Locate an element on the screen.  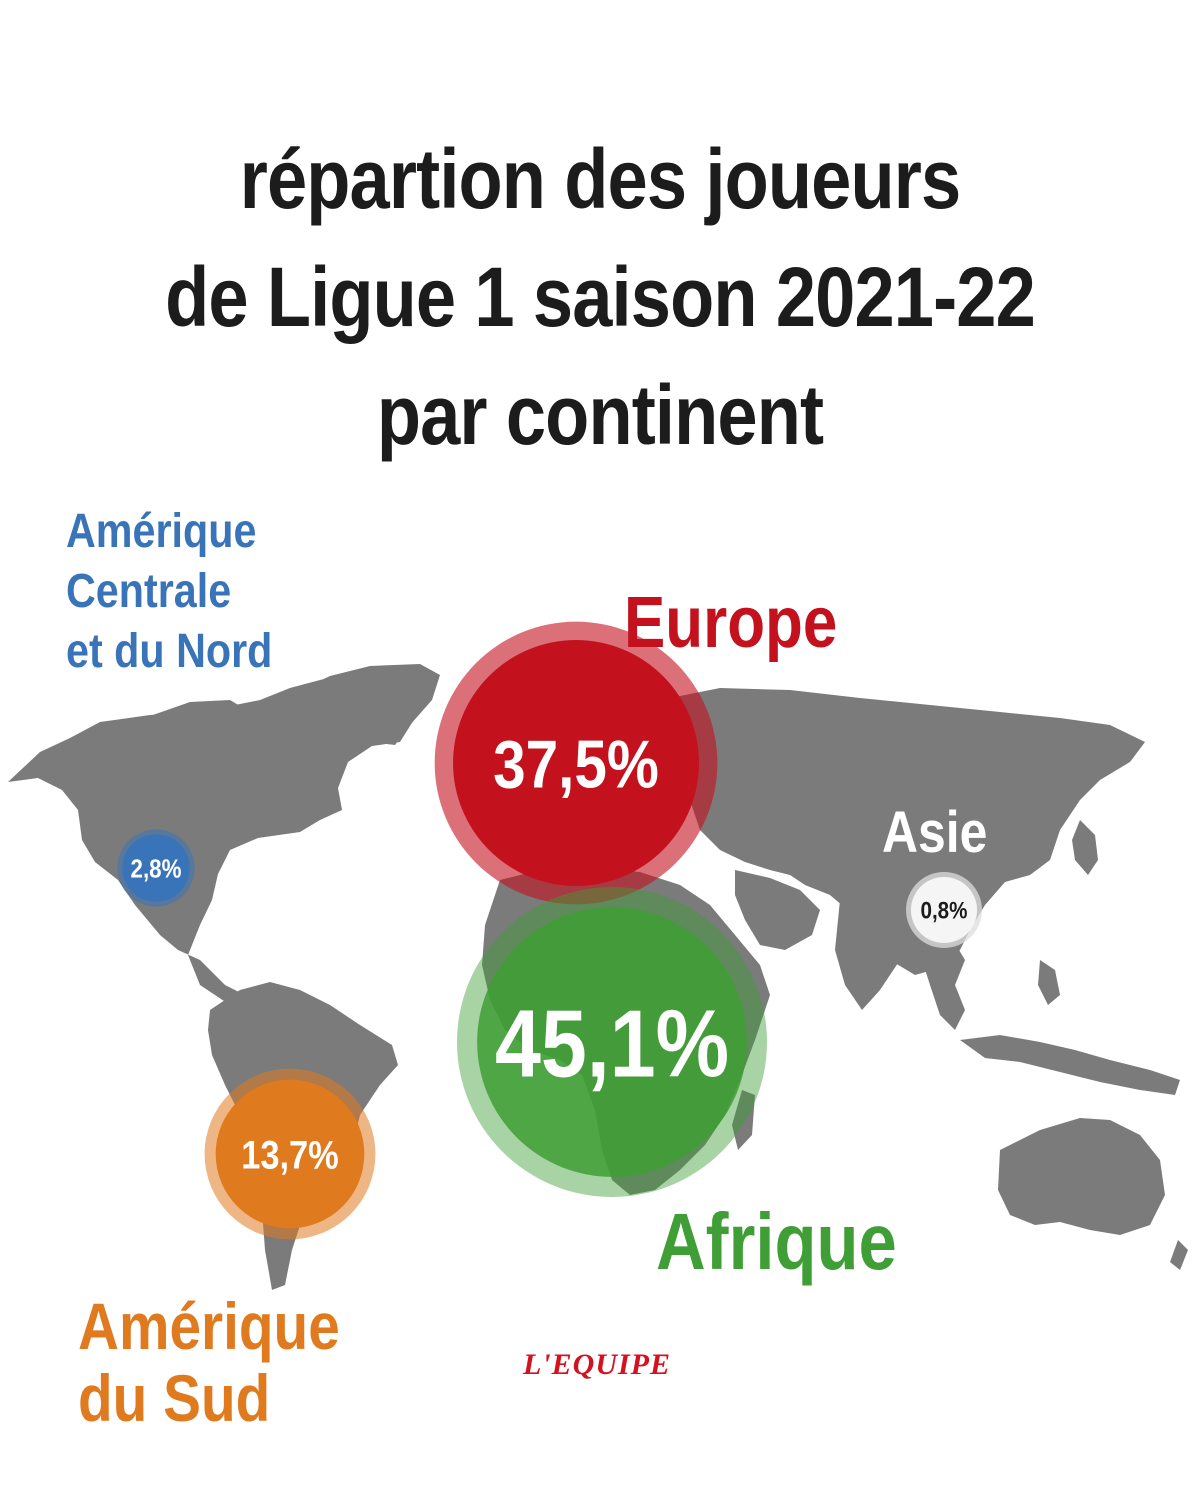
southeast-asia-landmass is located at coordinates (942, 980).